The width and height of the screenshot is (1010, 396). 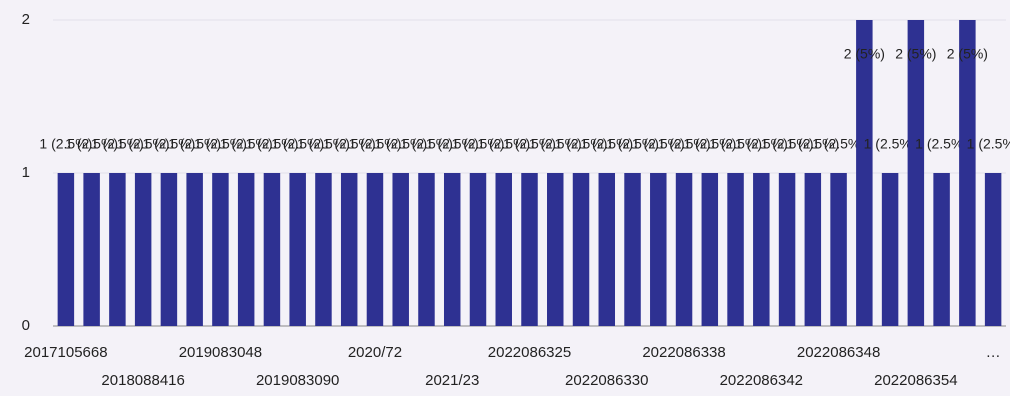 I want to click on x-tick-label: 2019083048, so click(x=220, y=352).